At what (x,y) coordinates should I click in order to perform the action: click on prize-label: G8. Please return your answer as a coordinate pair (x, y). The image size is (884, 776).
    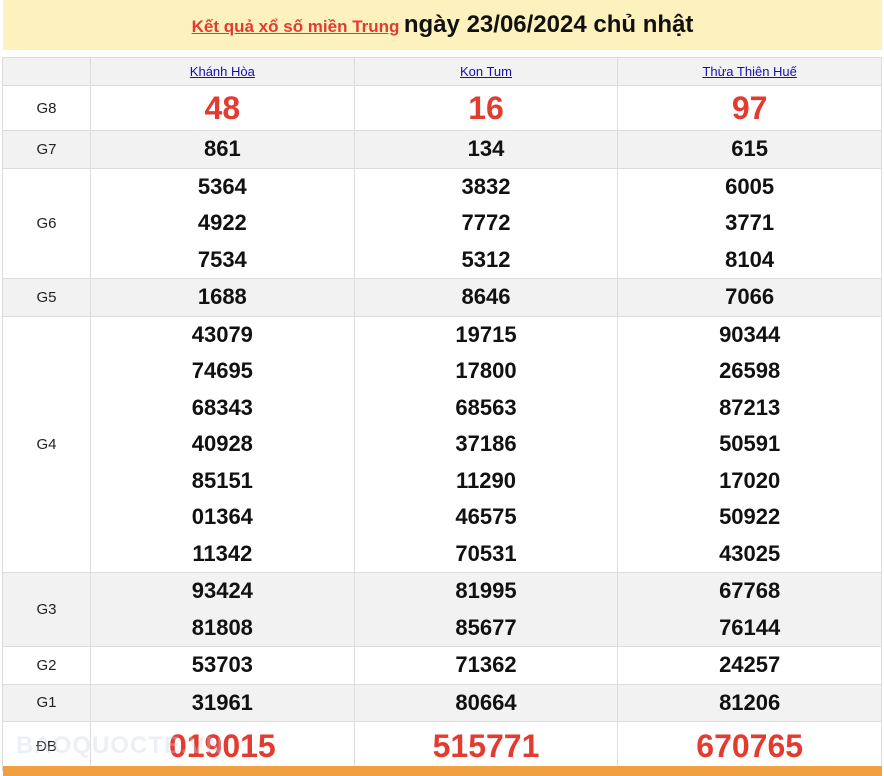
    Looking at the image, I should click on (46, 108).